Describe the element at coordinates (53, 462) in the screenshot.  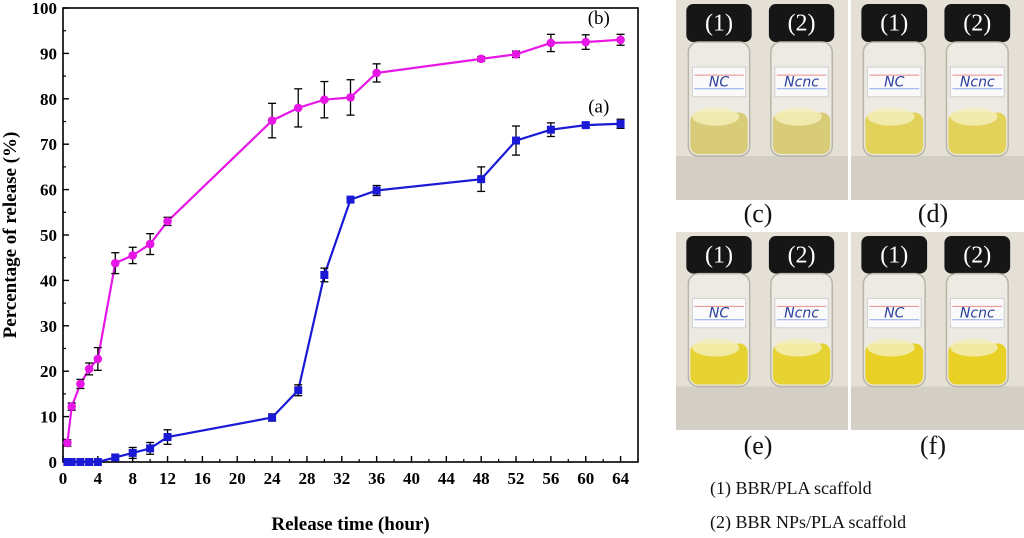
I see `y-tick-label: 0` at that location.